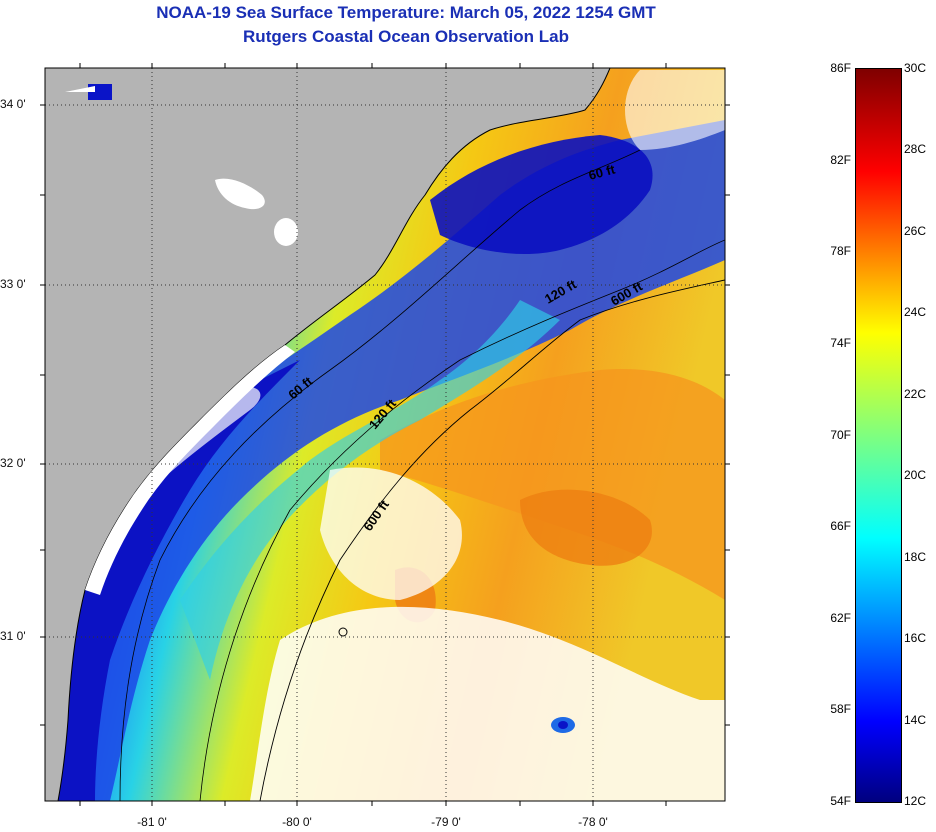 This screenshot has width=936, height=832. What do you see at coordinates (840, 526) in the screenshot?
I see `colorbar-label-f: 66F` at bounding box center [840, 526].